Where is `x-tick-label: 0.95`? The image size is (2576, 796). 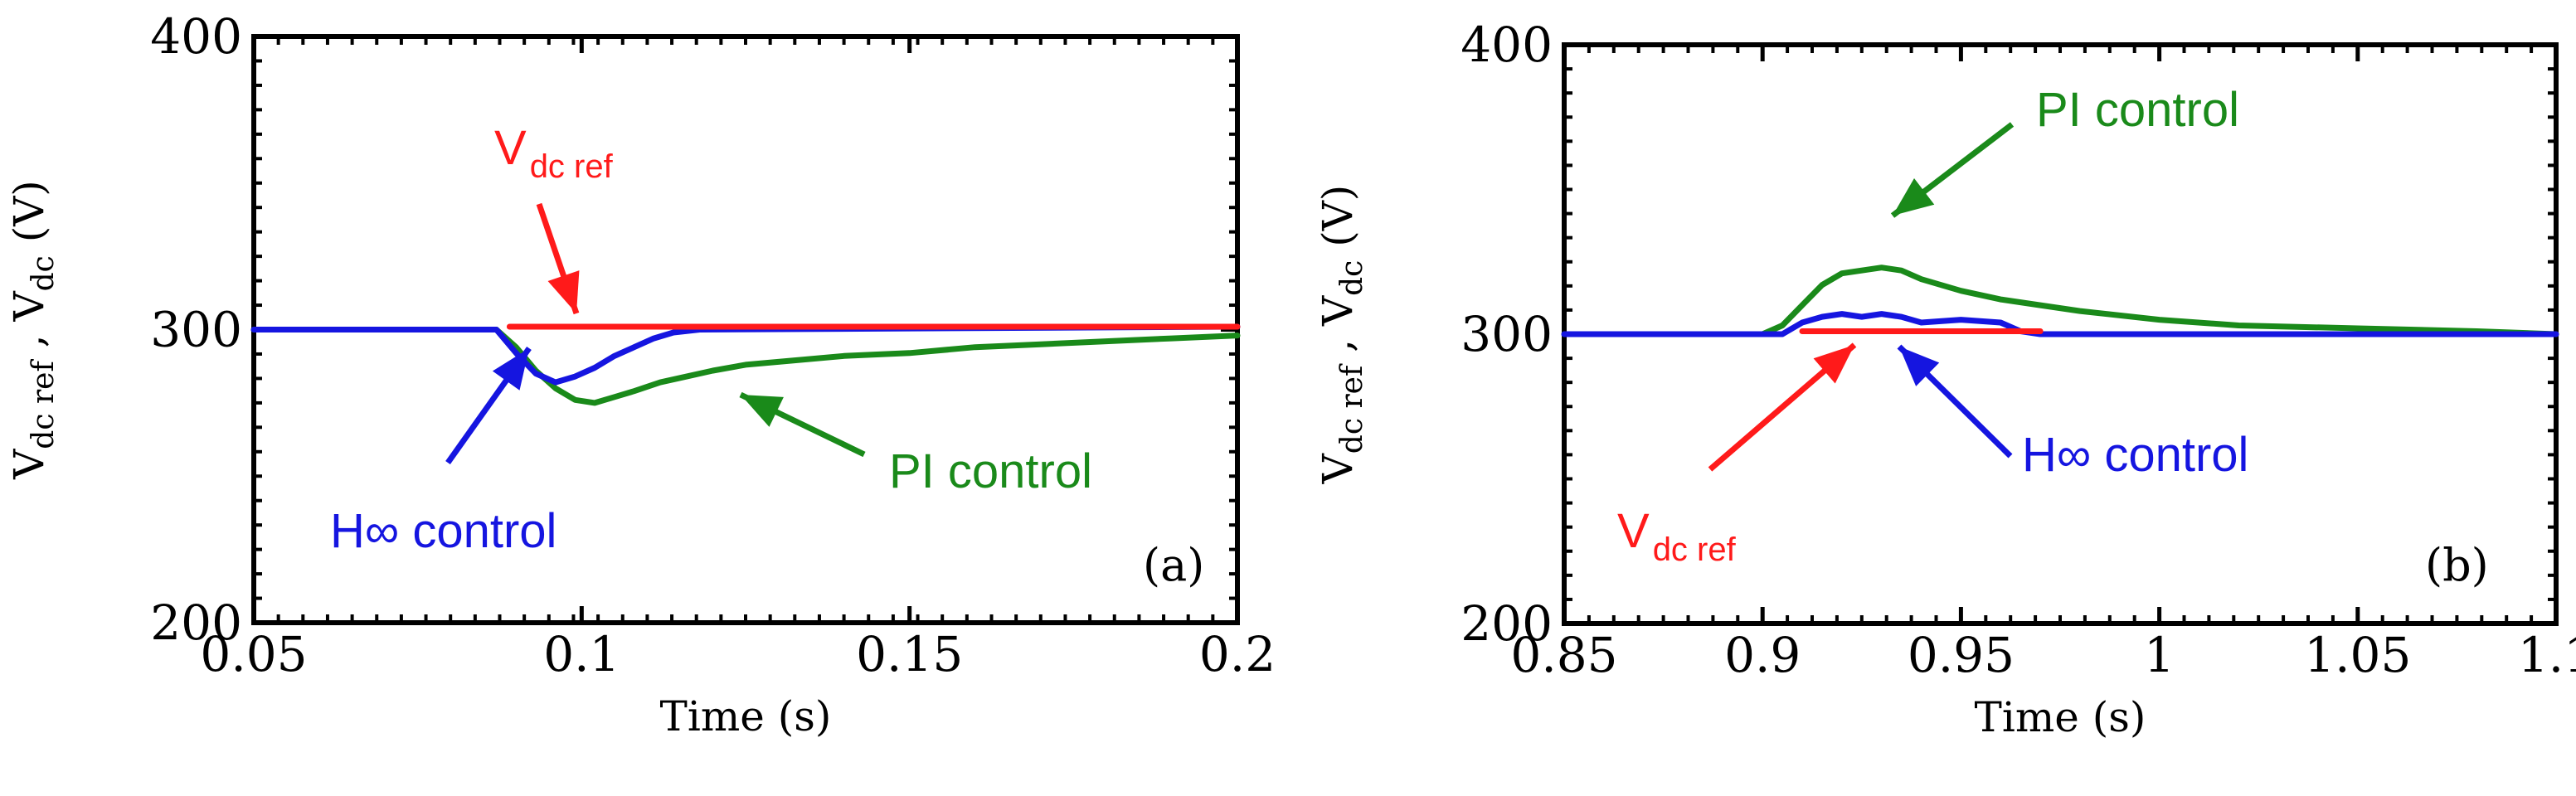
x-tick-label: 0.95 is located at coordinates (1962, 655).